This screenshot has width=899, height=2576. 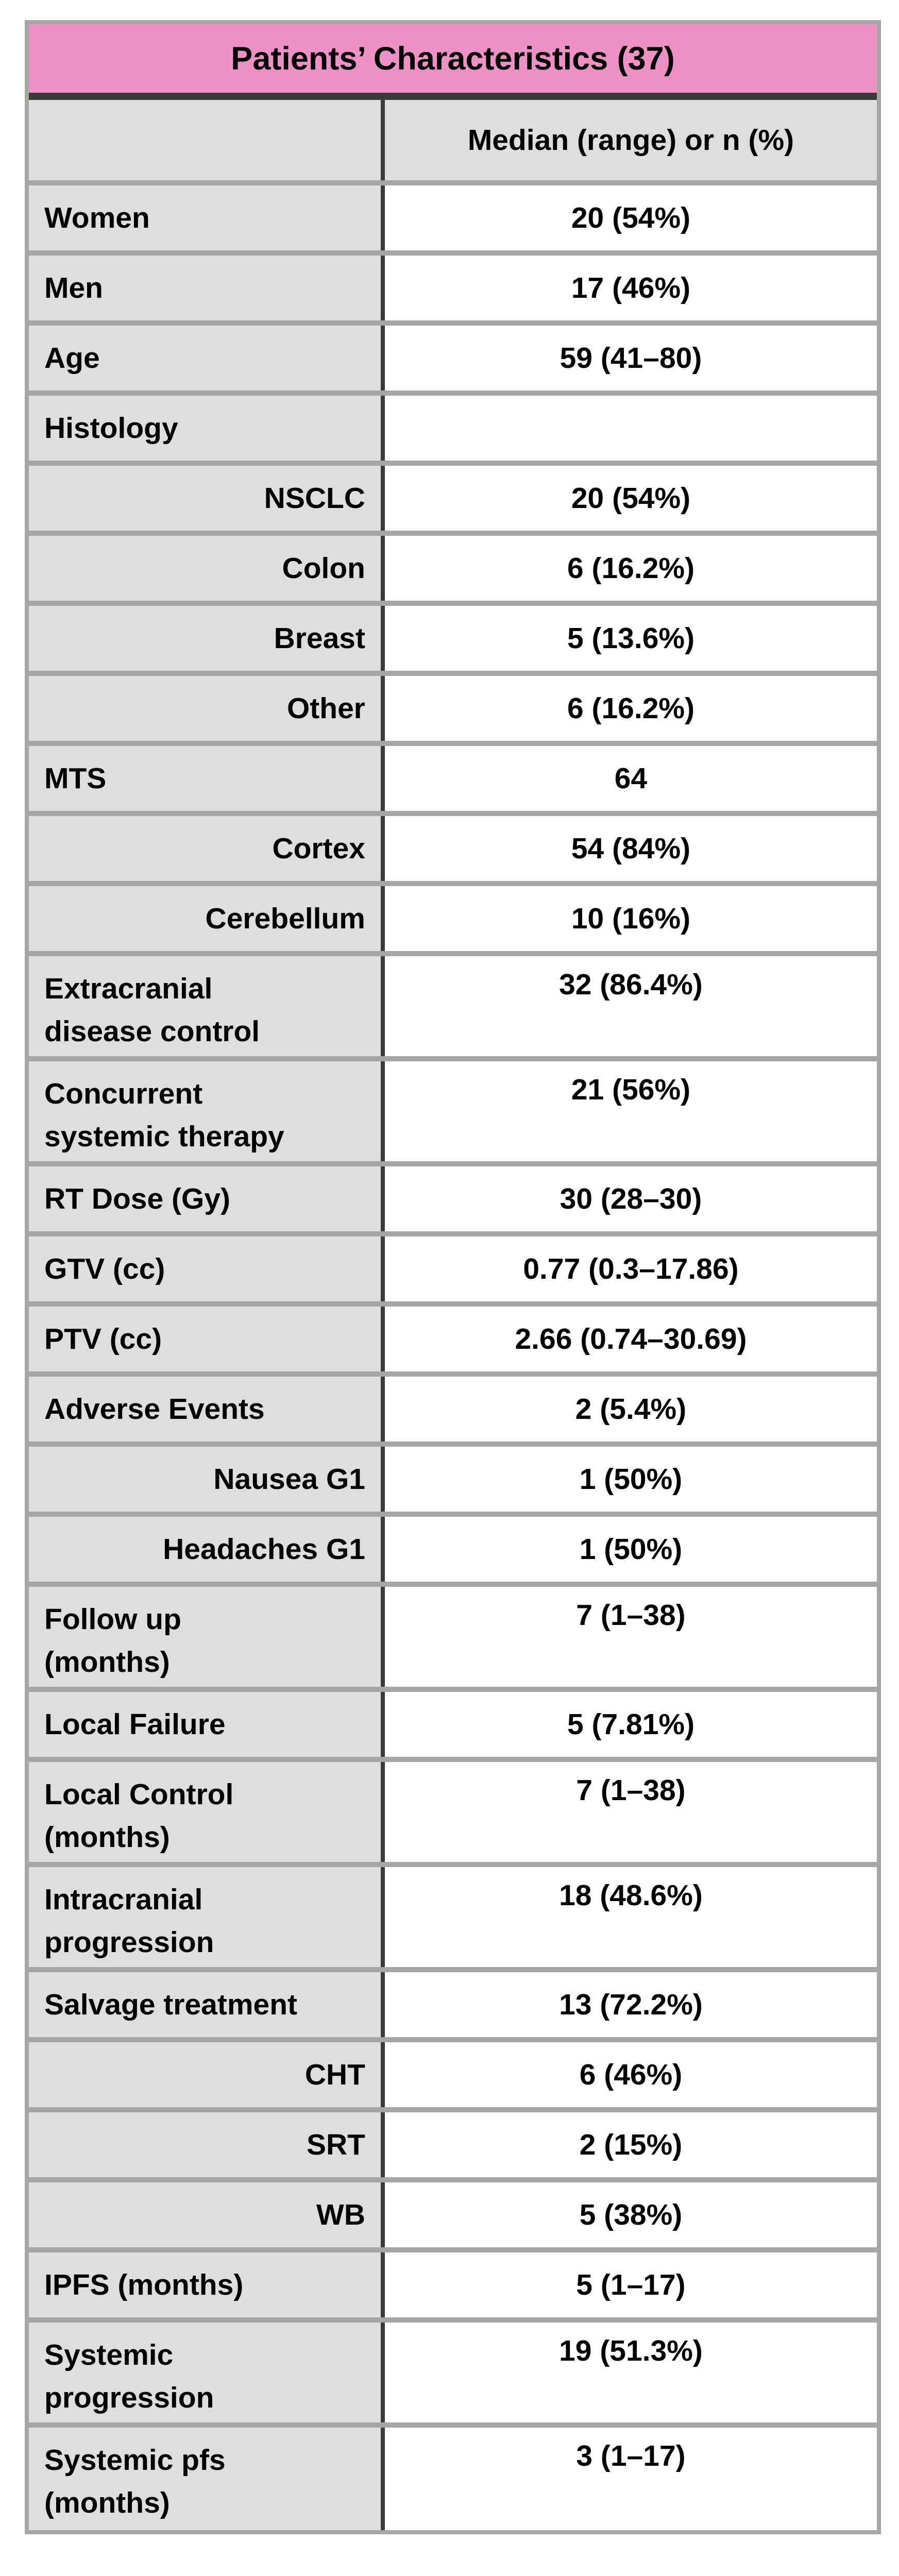 I want to click on table-row: WB 5 (38%), so click(x=453, y=2213).